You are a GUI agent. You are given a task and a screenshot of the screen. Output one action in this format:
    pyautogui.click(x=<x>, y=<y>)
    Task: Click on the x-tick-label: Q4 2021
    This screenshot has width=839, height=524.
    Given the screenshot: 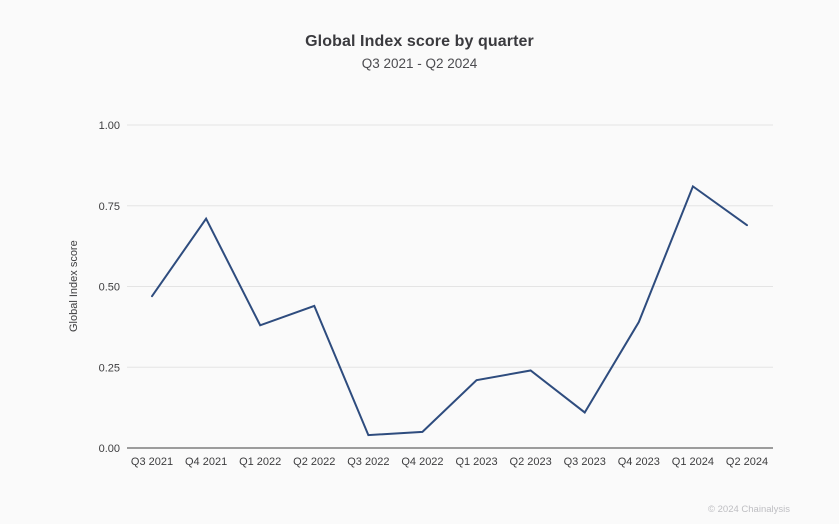 What is the action you would take?
    pyautogui.click(x=206, y=462)
    